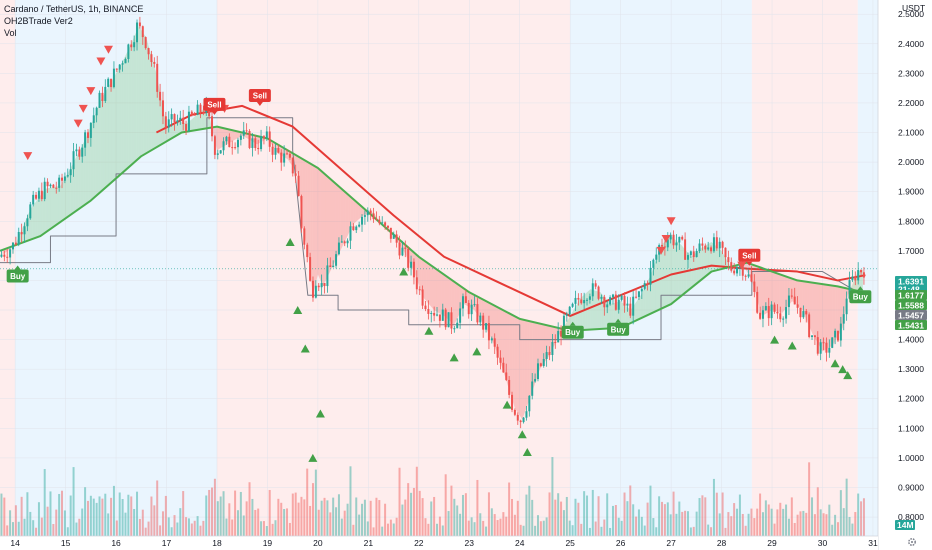 The height and width of the screenshot is (550, 932). What do you see at coordinates (101, 61) in the screenshot?
I see `sell-arrow-icon` at bounding box center [101, 61].